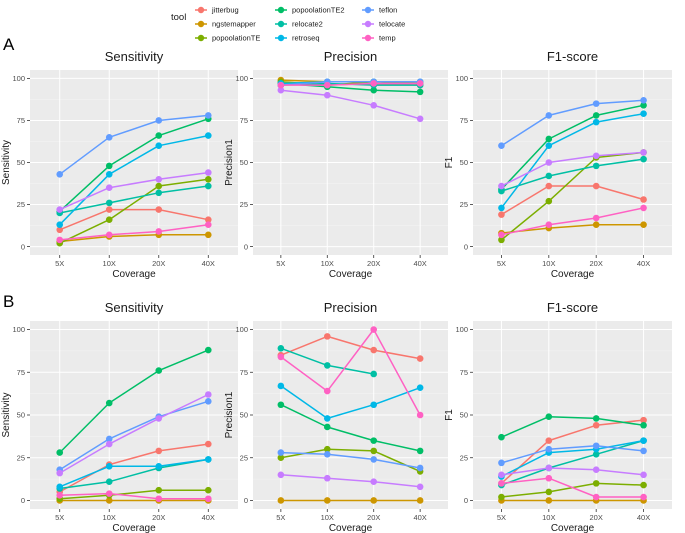 The image size is (685, 533). What do you see at coordinates (388, 10) in the screenshot?
I see `legend-label: teflon` at bounding box center [388, 10].